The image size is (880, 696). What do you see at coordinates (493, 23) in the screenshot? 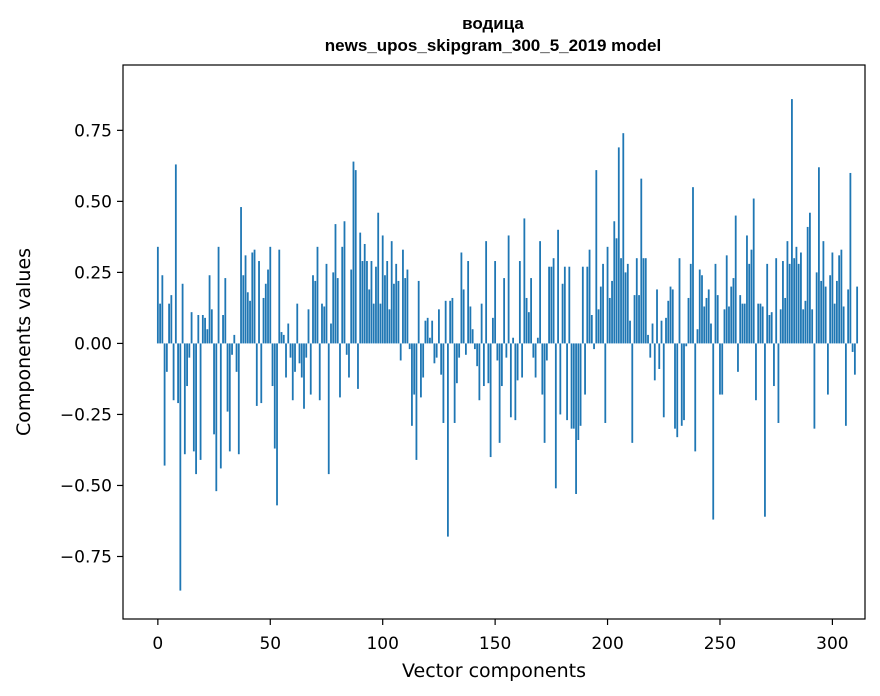
I see `chart-title: водица` at bounding box center [493, 23].